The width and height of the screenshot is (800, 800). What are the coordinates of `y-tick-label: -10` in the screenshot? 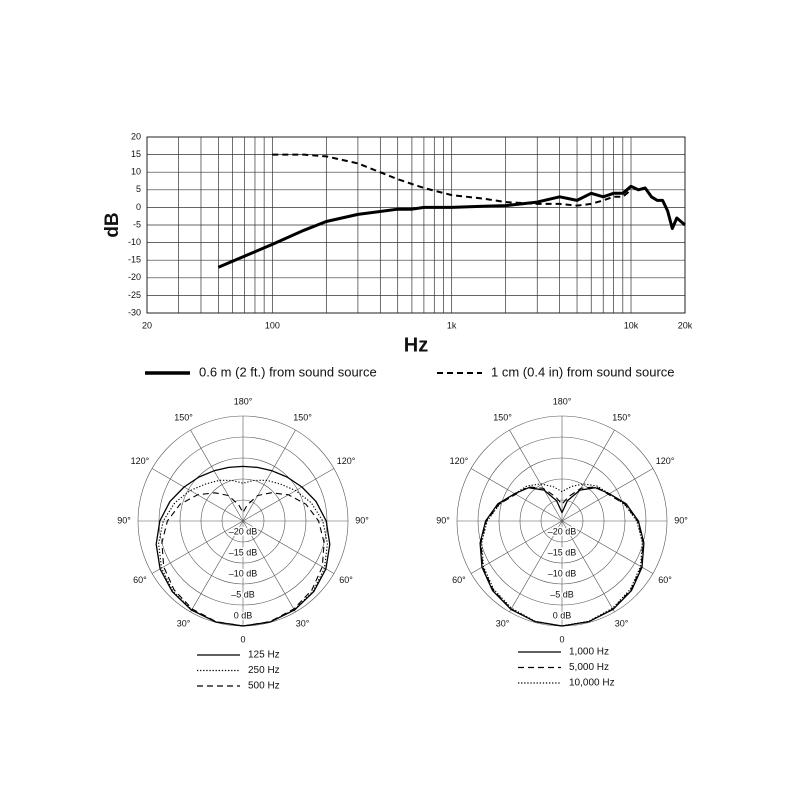 It's located at (134, 242).